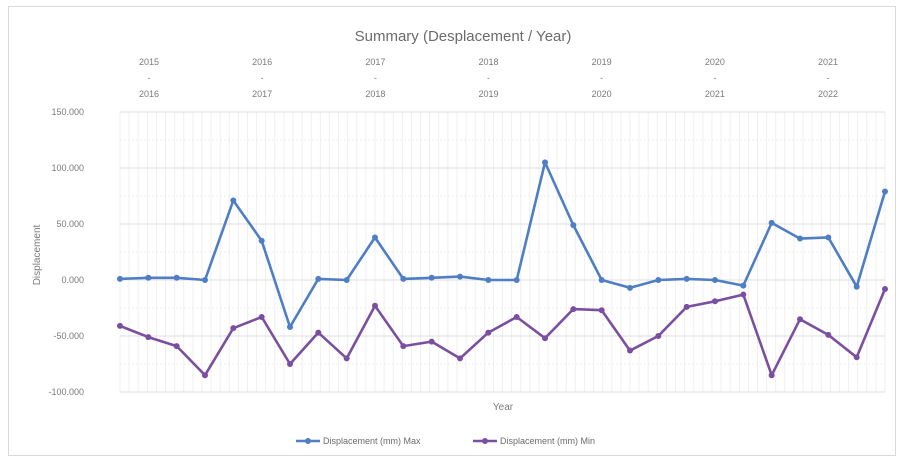 This screenshot has height=461, width=904. I want to click on period-end-label: 2016, so click(149, 94).